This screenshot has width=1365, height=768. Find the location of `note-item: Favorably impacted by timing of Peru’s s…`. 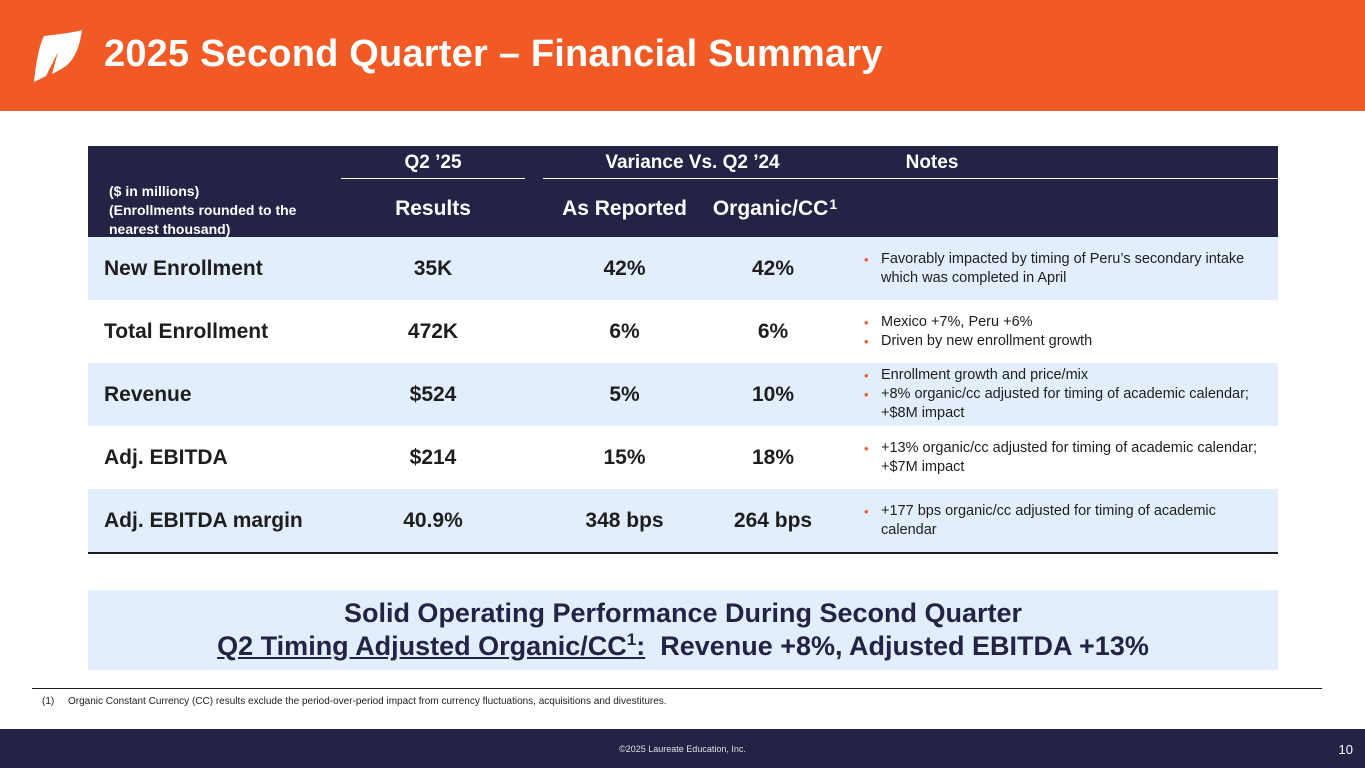

note-item: Favorably impacted by timing of Peru’s s… is located at coordinates (1068, 269).